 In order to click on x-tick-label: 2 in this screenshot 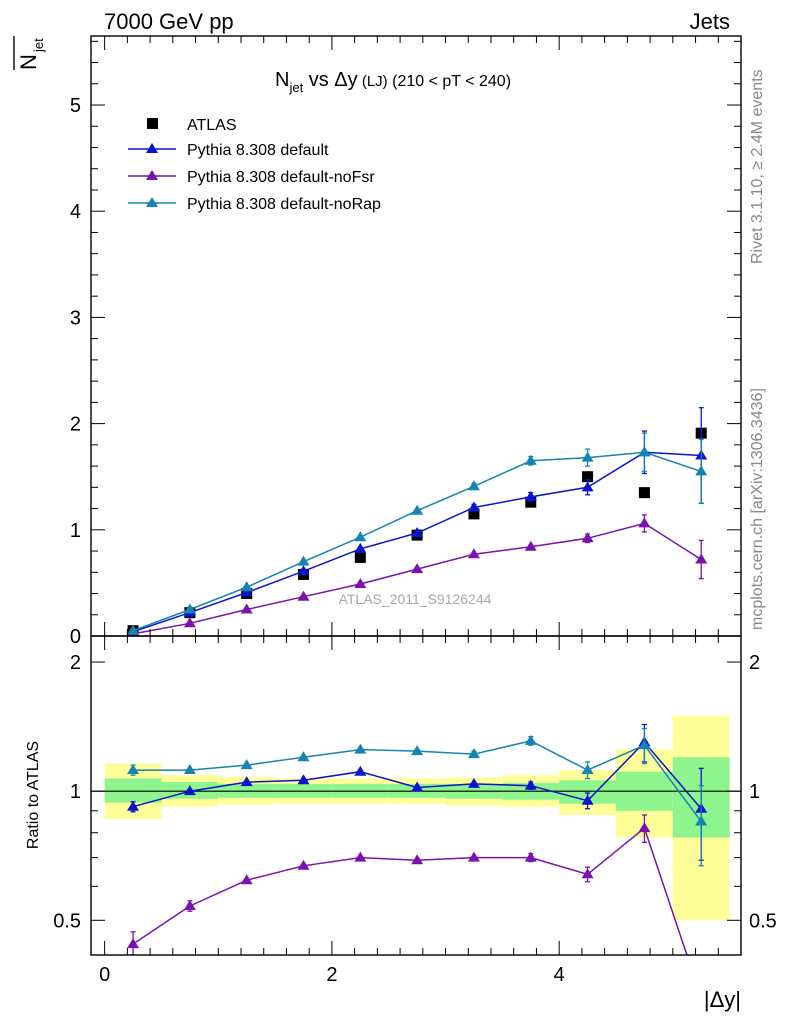, I will do `click(331, 975)`.